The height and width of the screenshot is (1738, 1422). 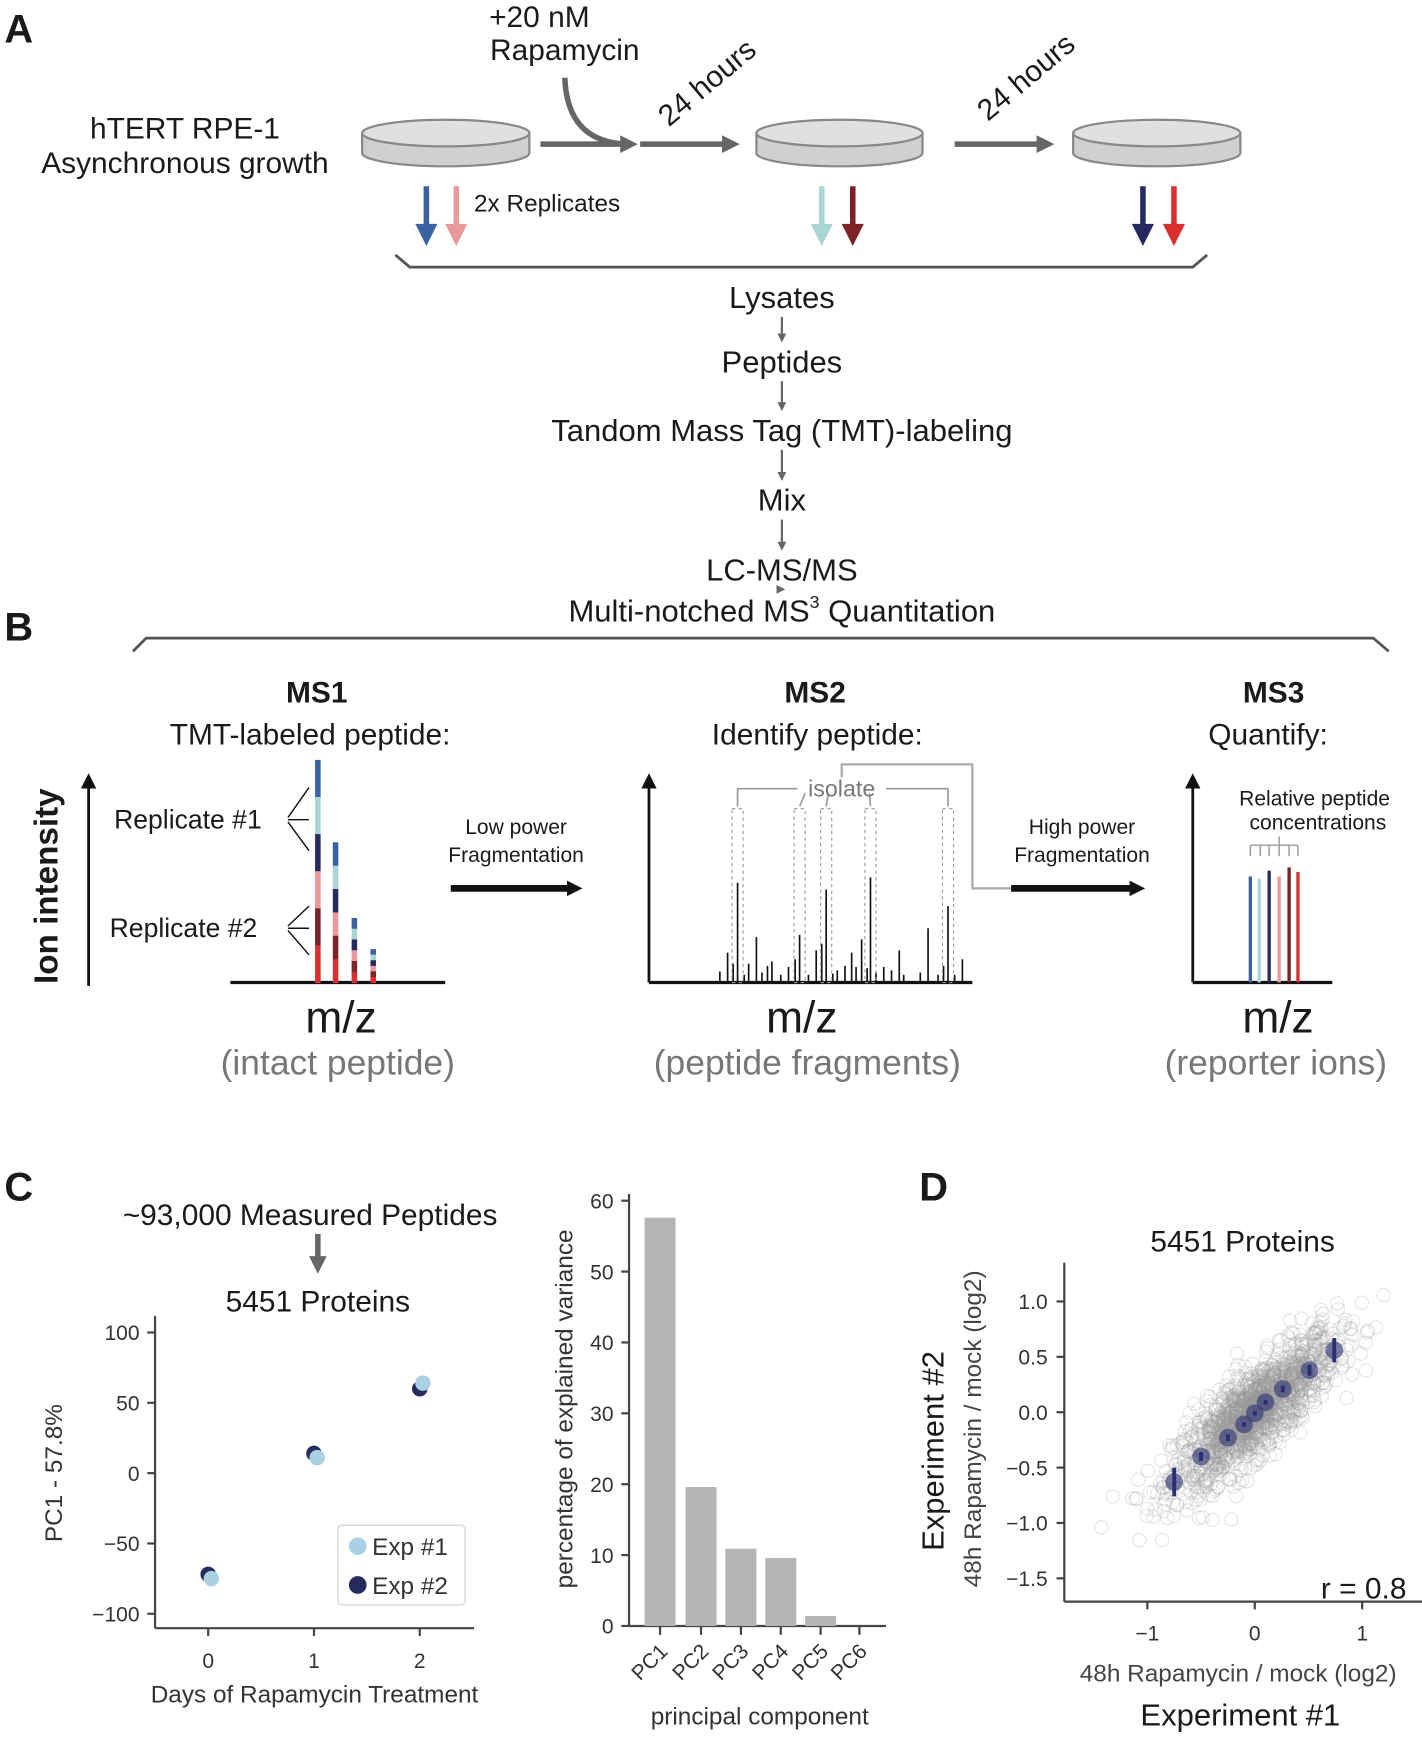 I want to click on panel-label-d: D, so click(x=933, y=1188).